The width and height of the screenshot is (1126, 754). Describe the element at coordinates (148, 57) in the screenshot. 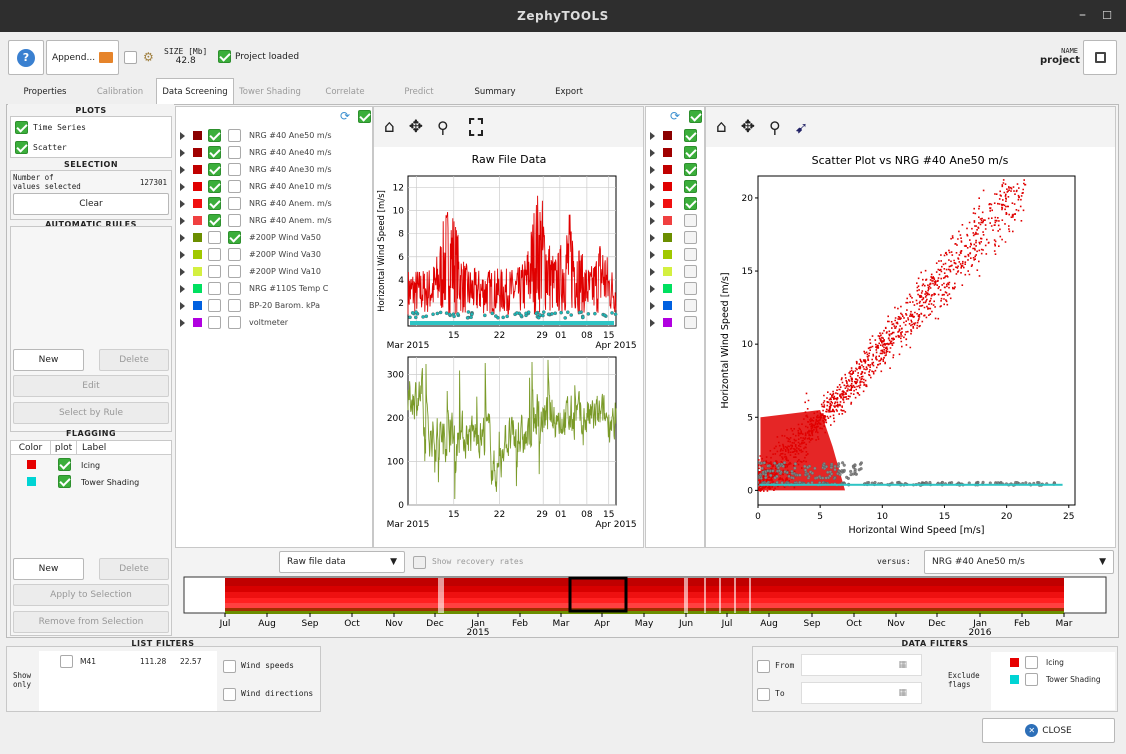

I see `settings-icon: ⚙` at that location.